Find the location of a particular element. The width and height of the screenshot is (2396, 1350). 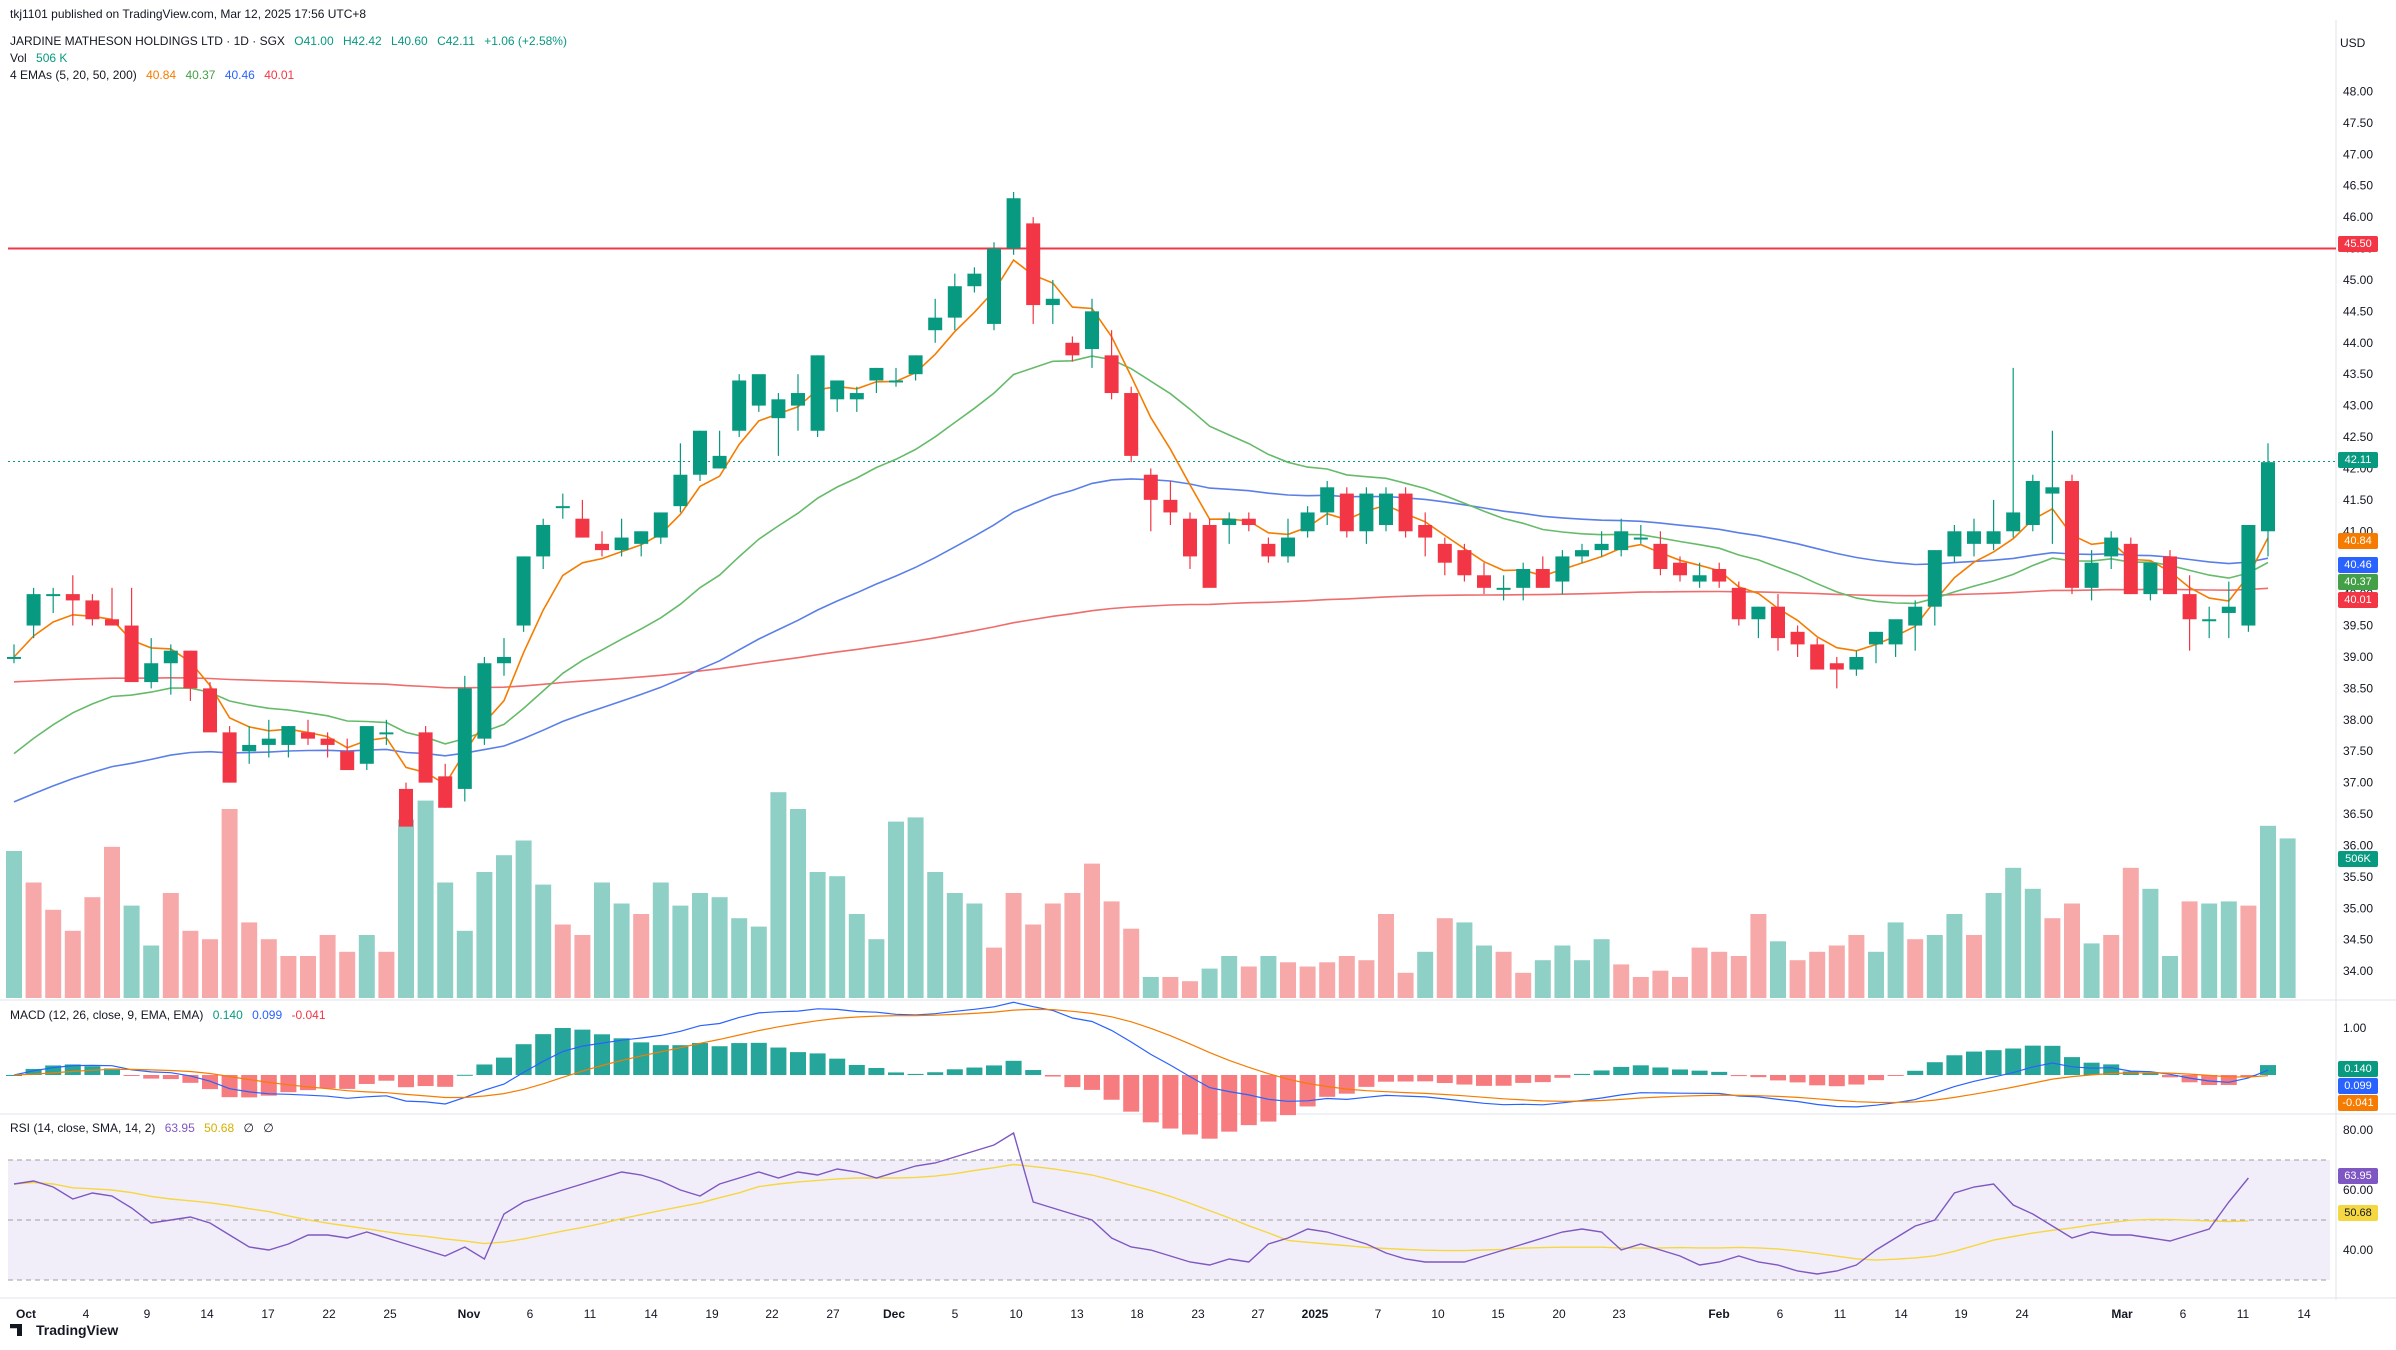

y-tick-label: 47.00 is located at coordinates (2358, 154).